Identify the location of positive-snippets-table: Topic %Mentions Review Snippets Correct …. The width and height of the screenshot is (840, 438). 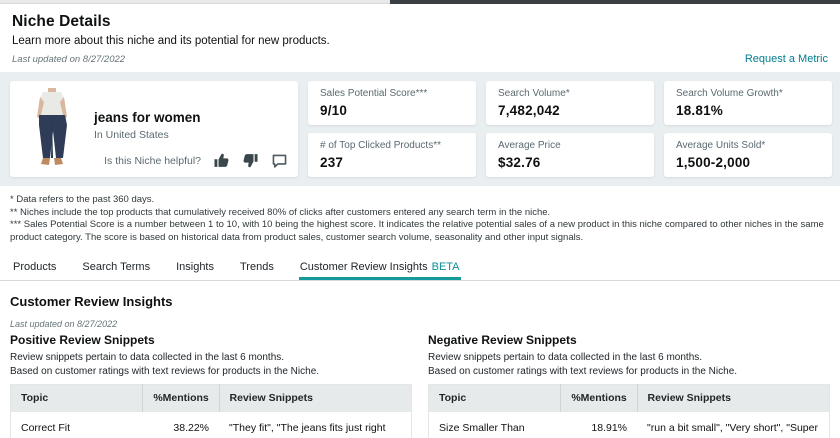
(211, 411).